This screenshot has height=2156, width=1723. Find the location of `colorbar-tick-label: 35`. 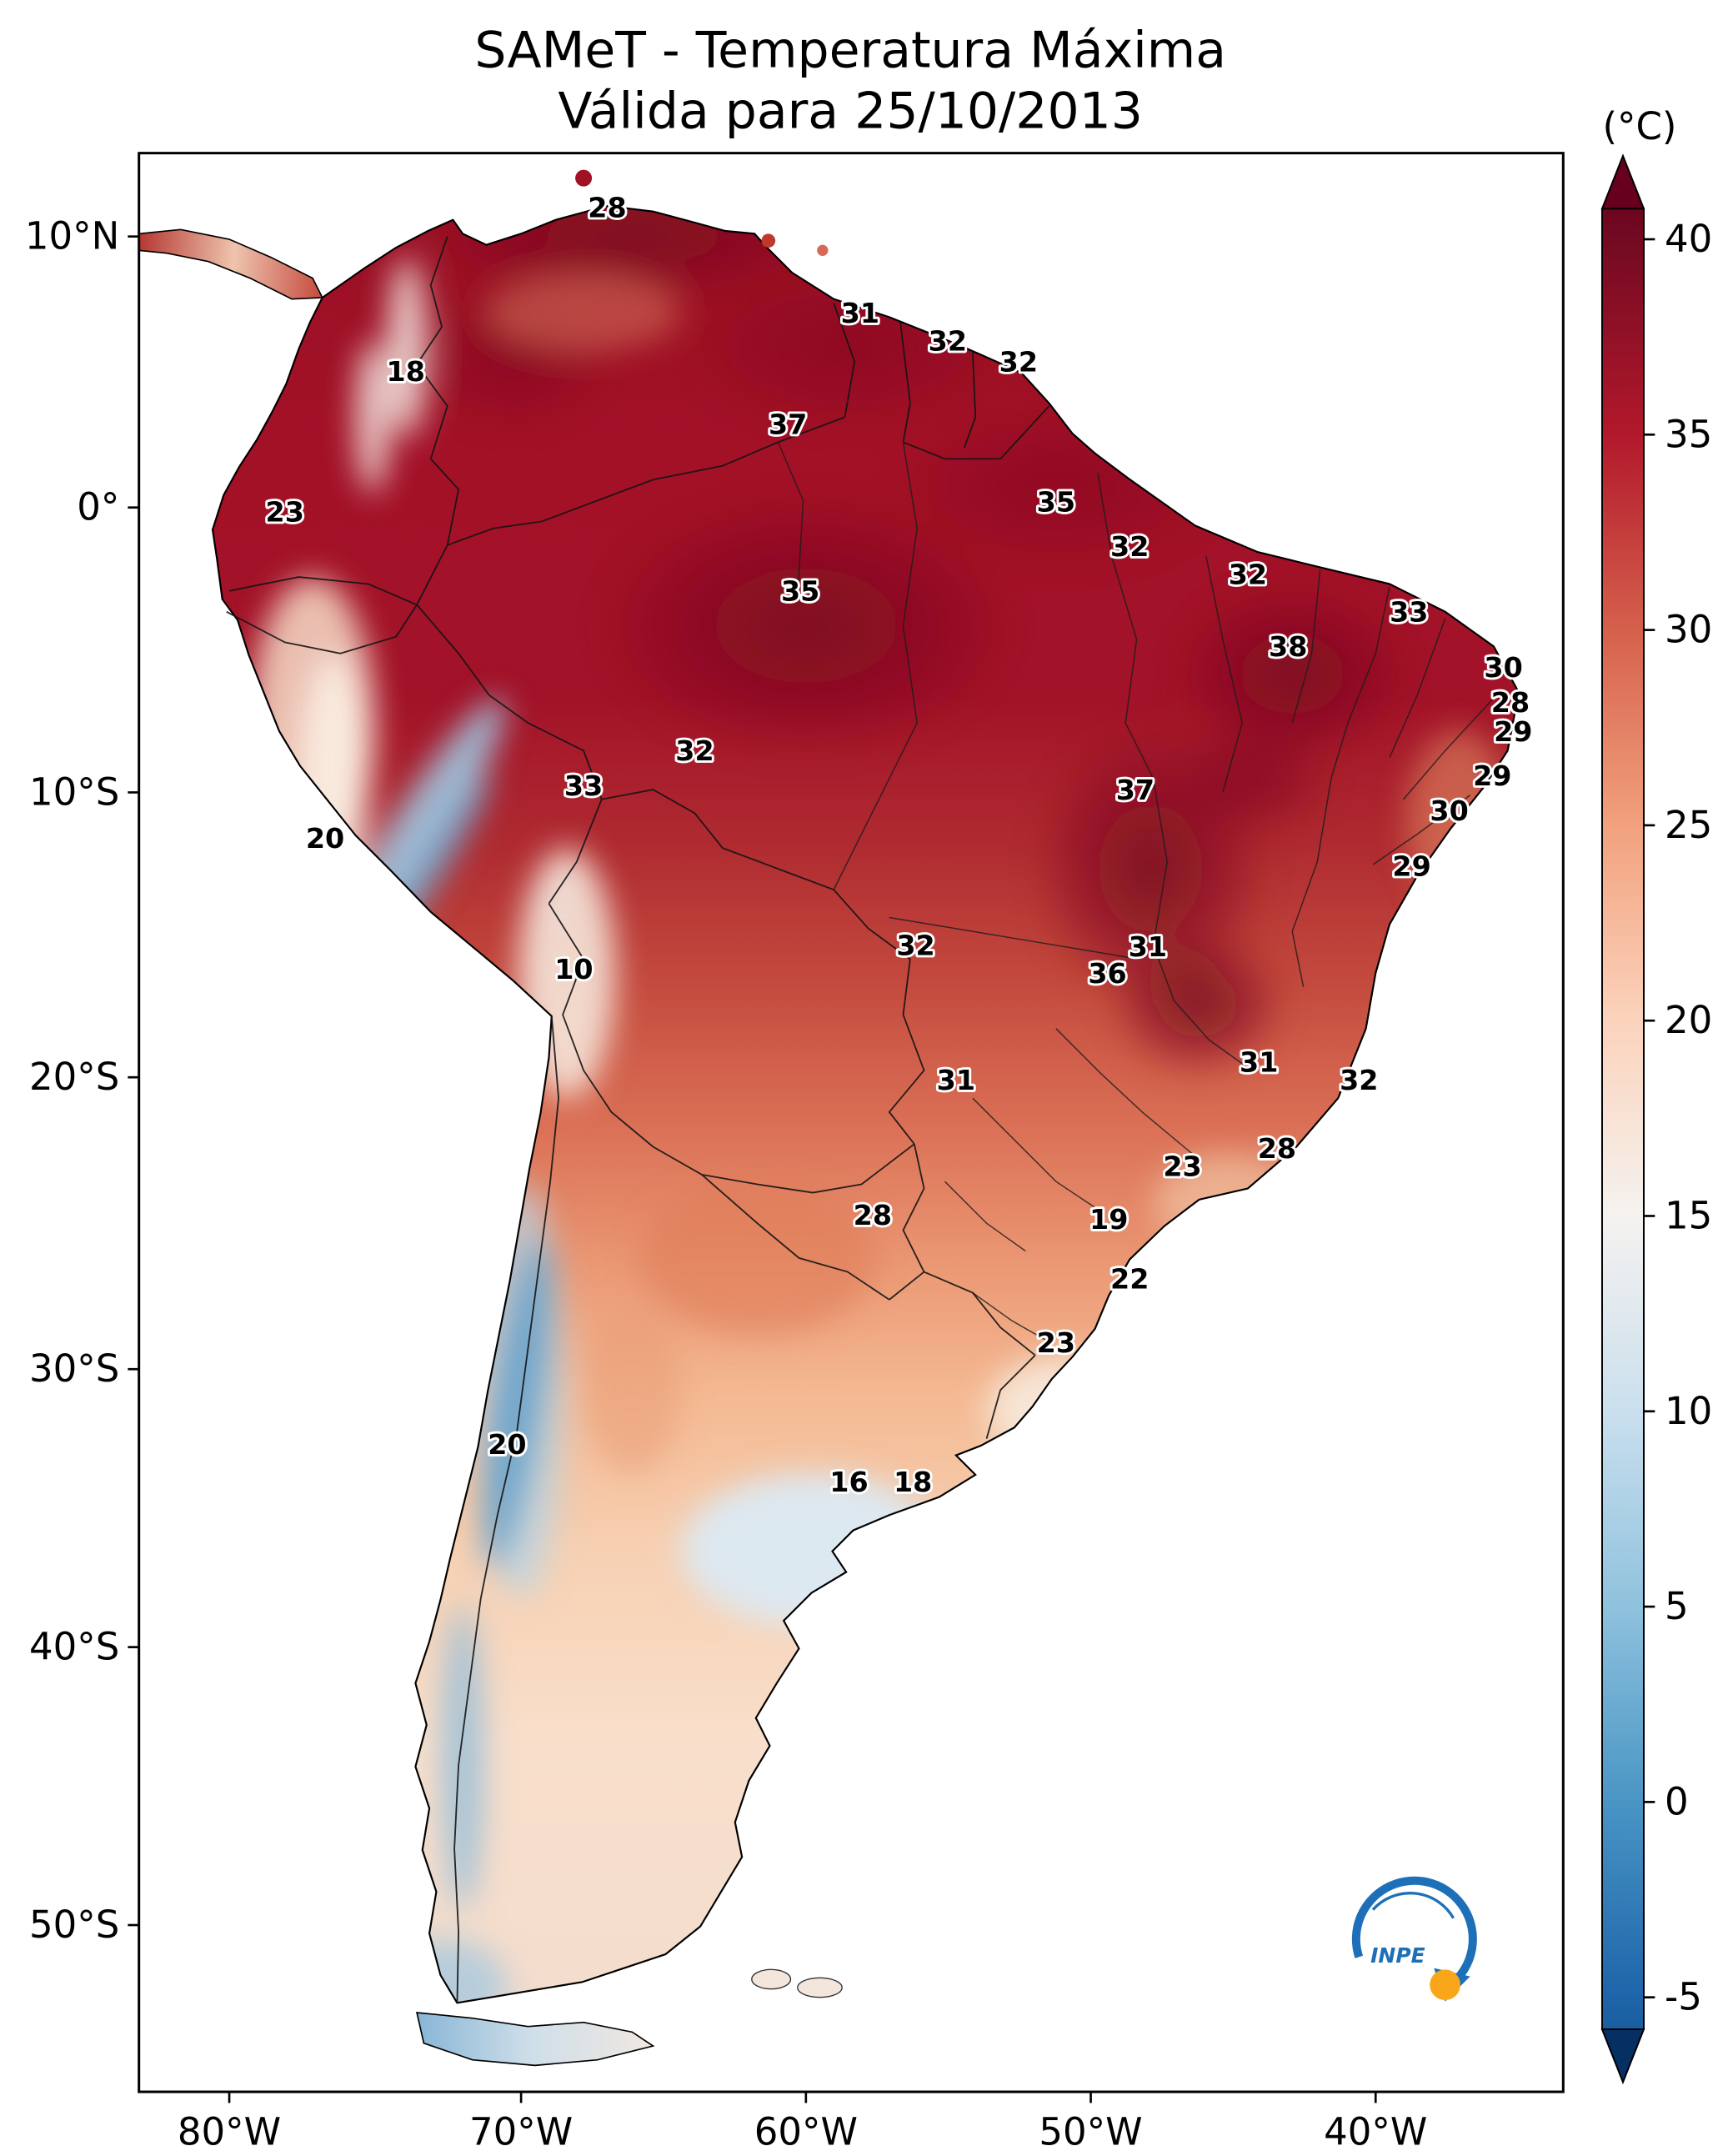

colorbar-tick-label: 35 is located at coordinates (1688, 434).